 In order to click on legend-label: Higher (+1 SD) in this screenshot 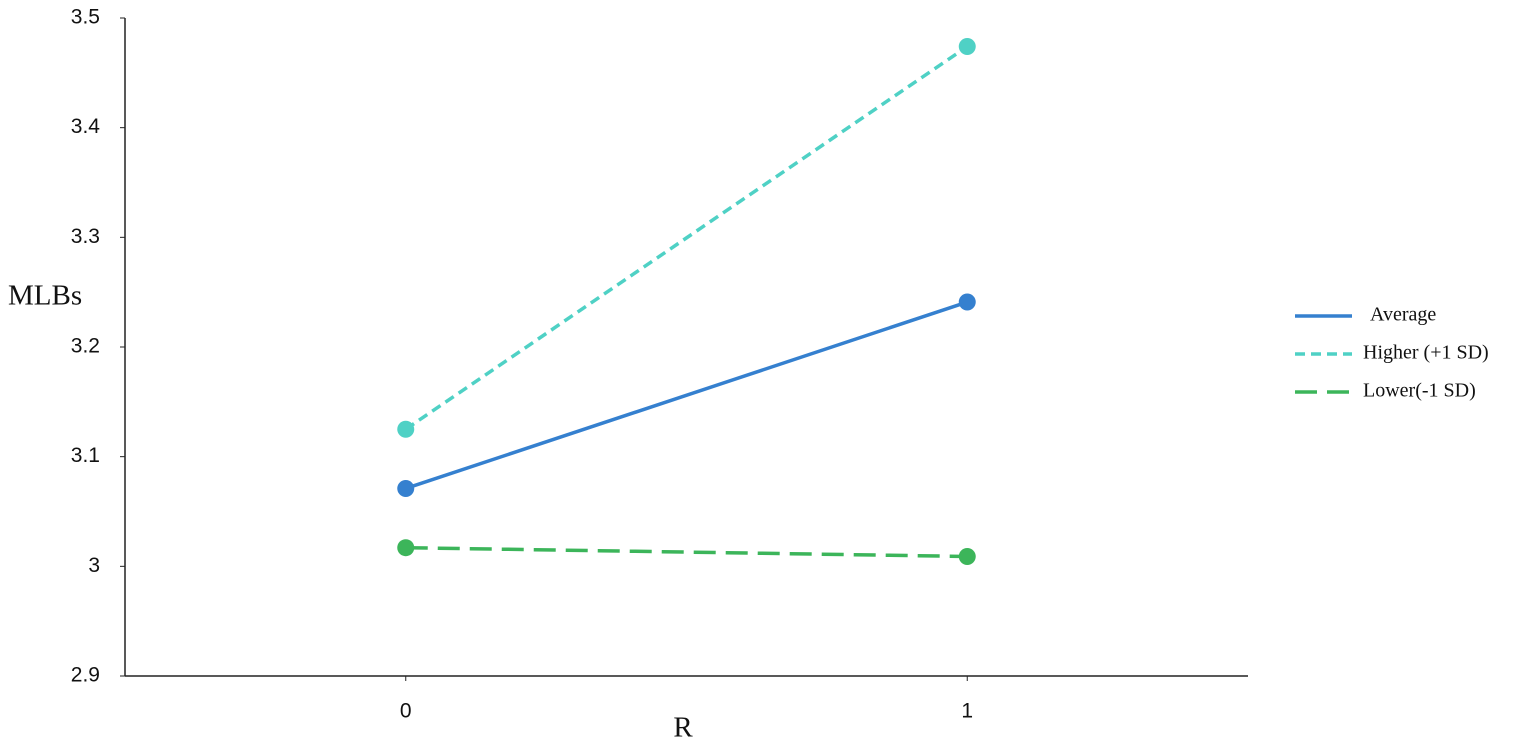, I will do `click(1426, 353)`.